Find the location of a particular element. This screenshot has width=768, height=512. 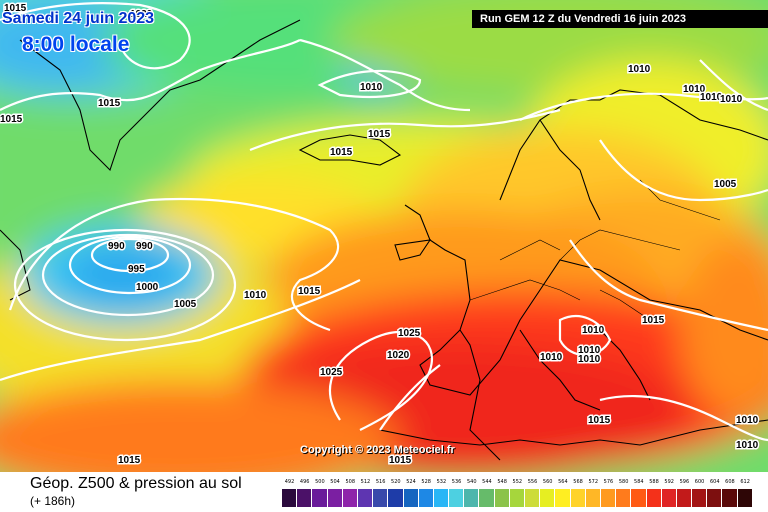

legend-value: 596 is located at coordinates (684, 482).